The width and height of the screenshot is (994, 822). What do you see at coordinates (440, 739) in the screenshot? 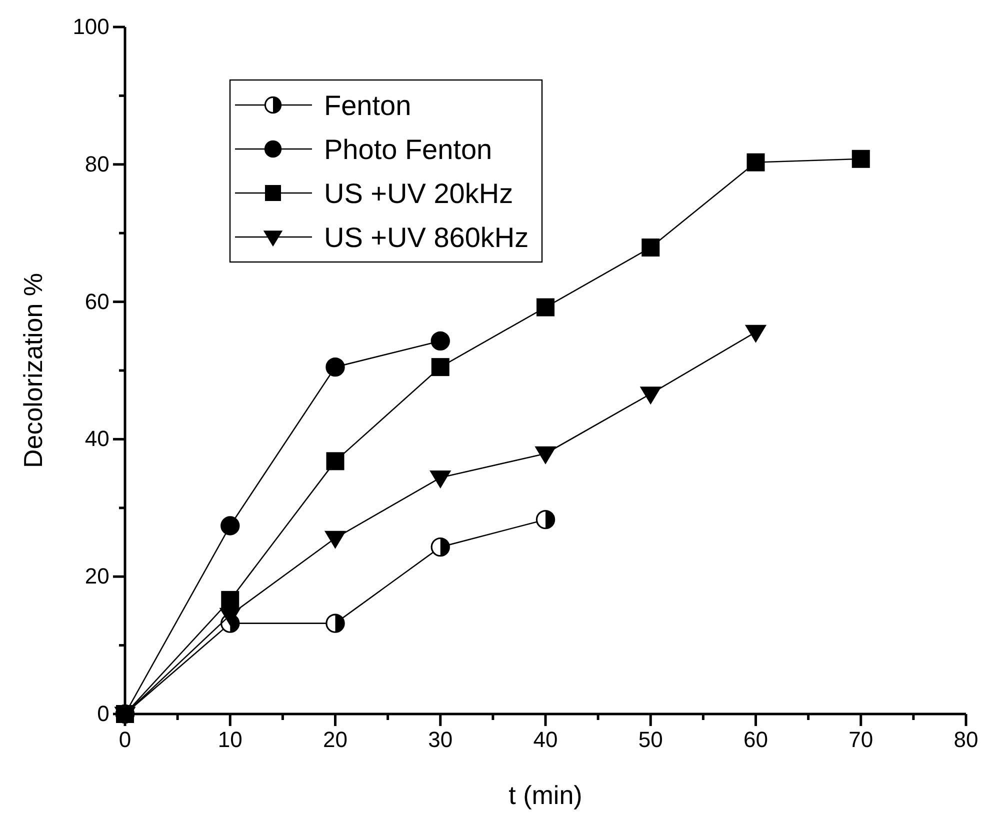
I see `x-tick-label: 30` at bounding box center [440, 739].